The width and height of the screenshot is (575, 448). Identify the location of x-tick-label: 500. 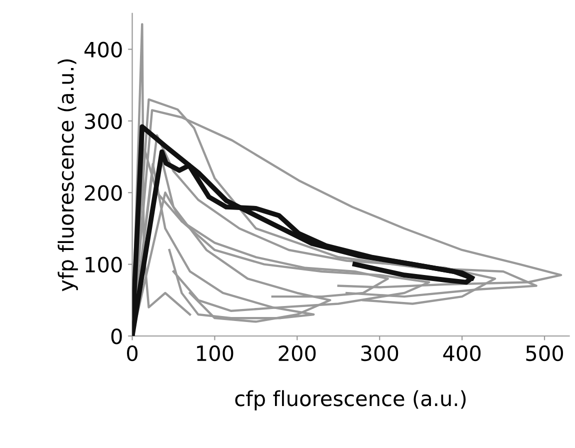
(545, 353).